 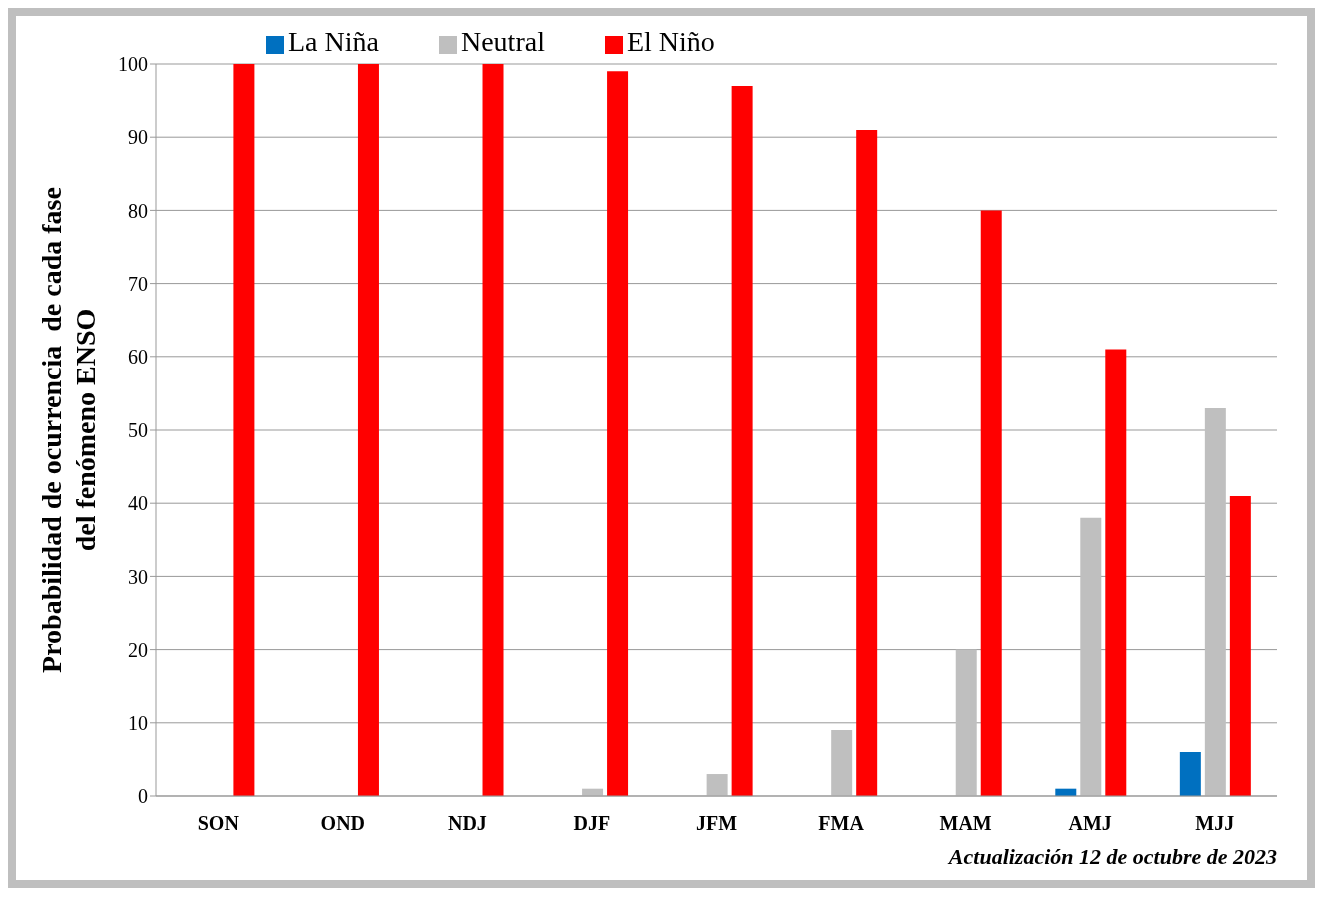 I want to click on x-tick-label: SON, so click(x=218, y=823).